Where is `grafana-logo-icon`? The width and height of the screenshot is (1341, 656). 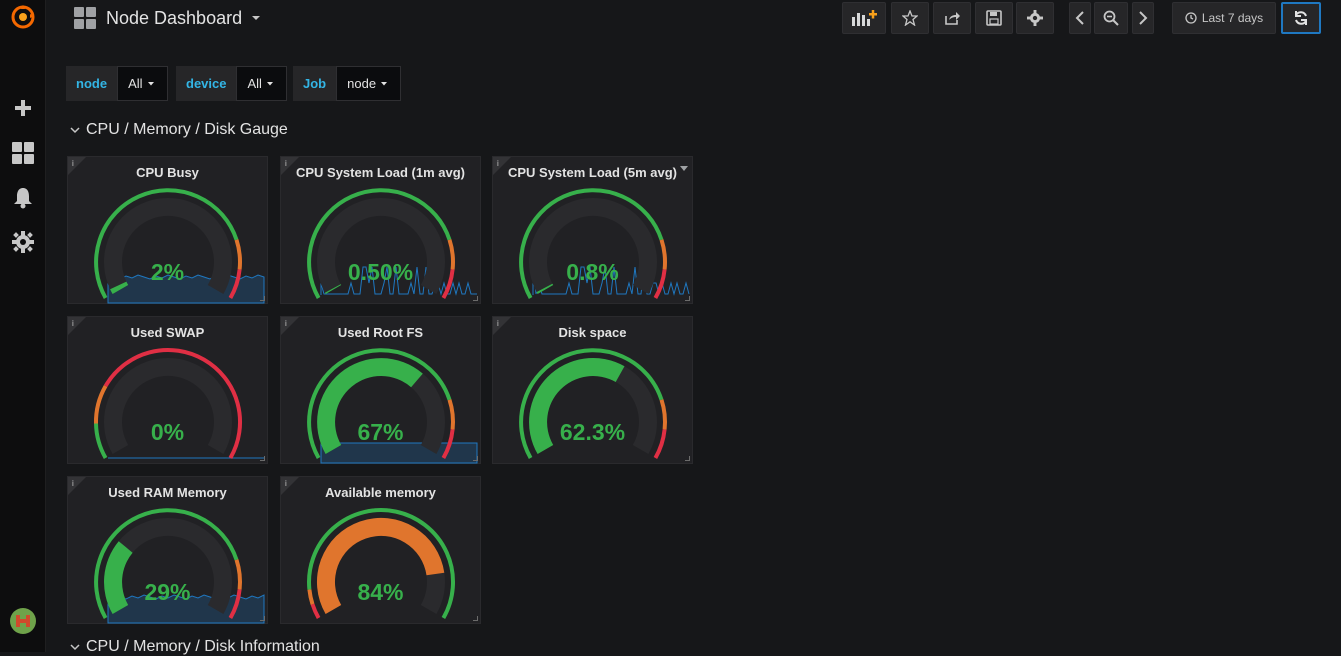
grafana-logo-icon is located at coordinates (23, 17).